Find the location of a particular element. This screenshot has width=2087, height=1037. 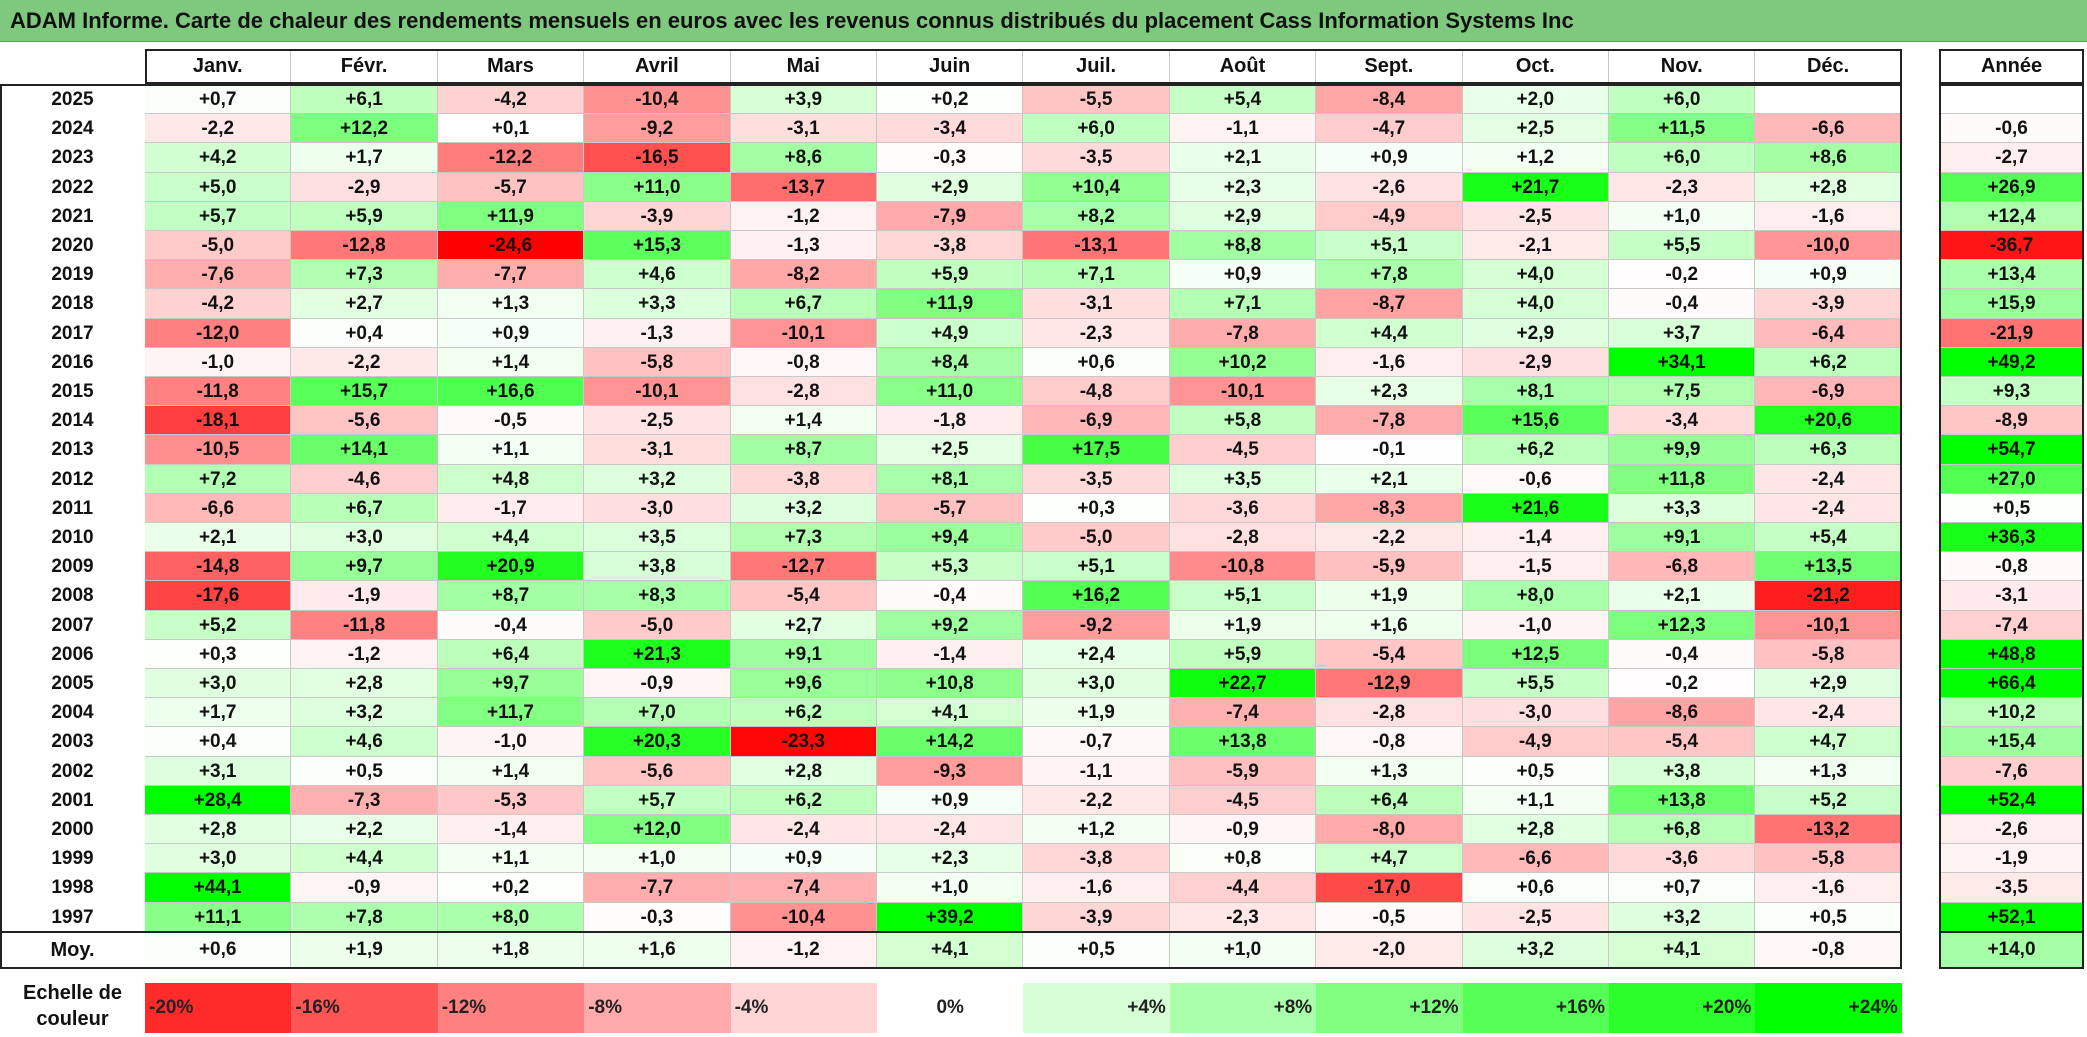

heatmap-cell: -4,9 is located at coordinates (1535, 742).